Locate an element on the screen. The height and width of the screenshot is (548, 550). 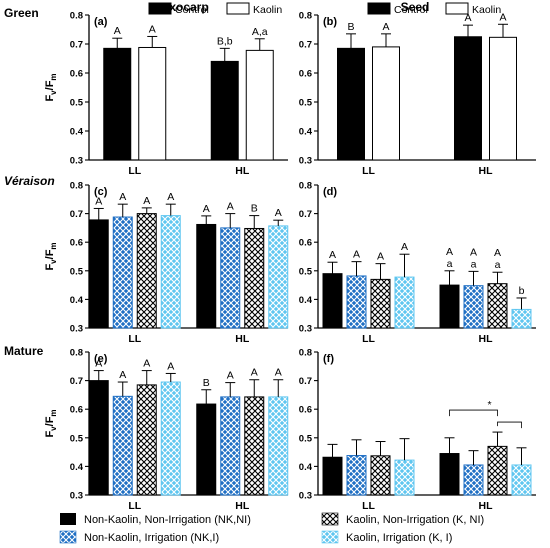
significance-letter: A,a is located at coordinates (260, 32).